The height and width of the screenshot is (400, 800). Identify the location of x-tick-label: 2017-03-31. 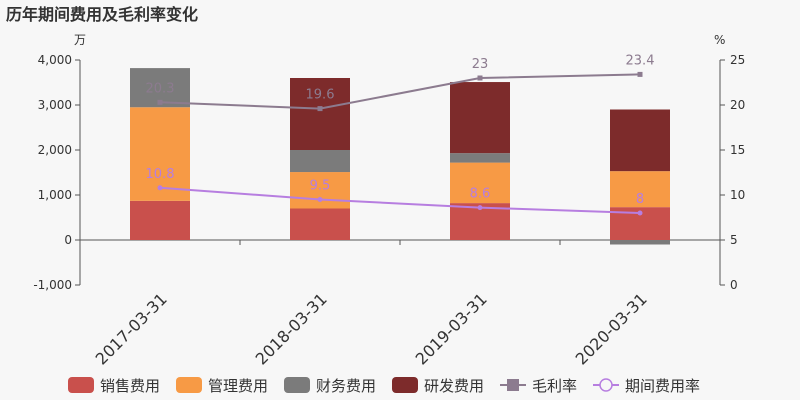
(131, 328).